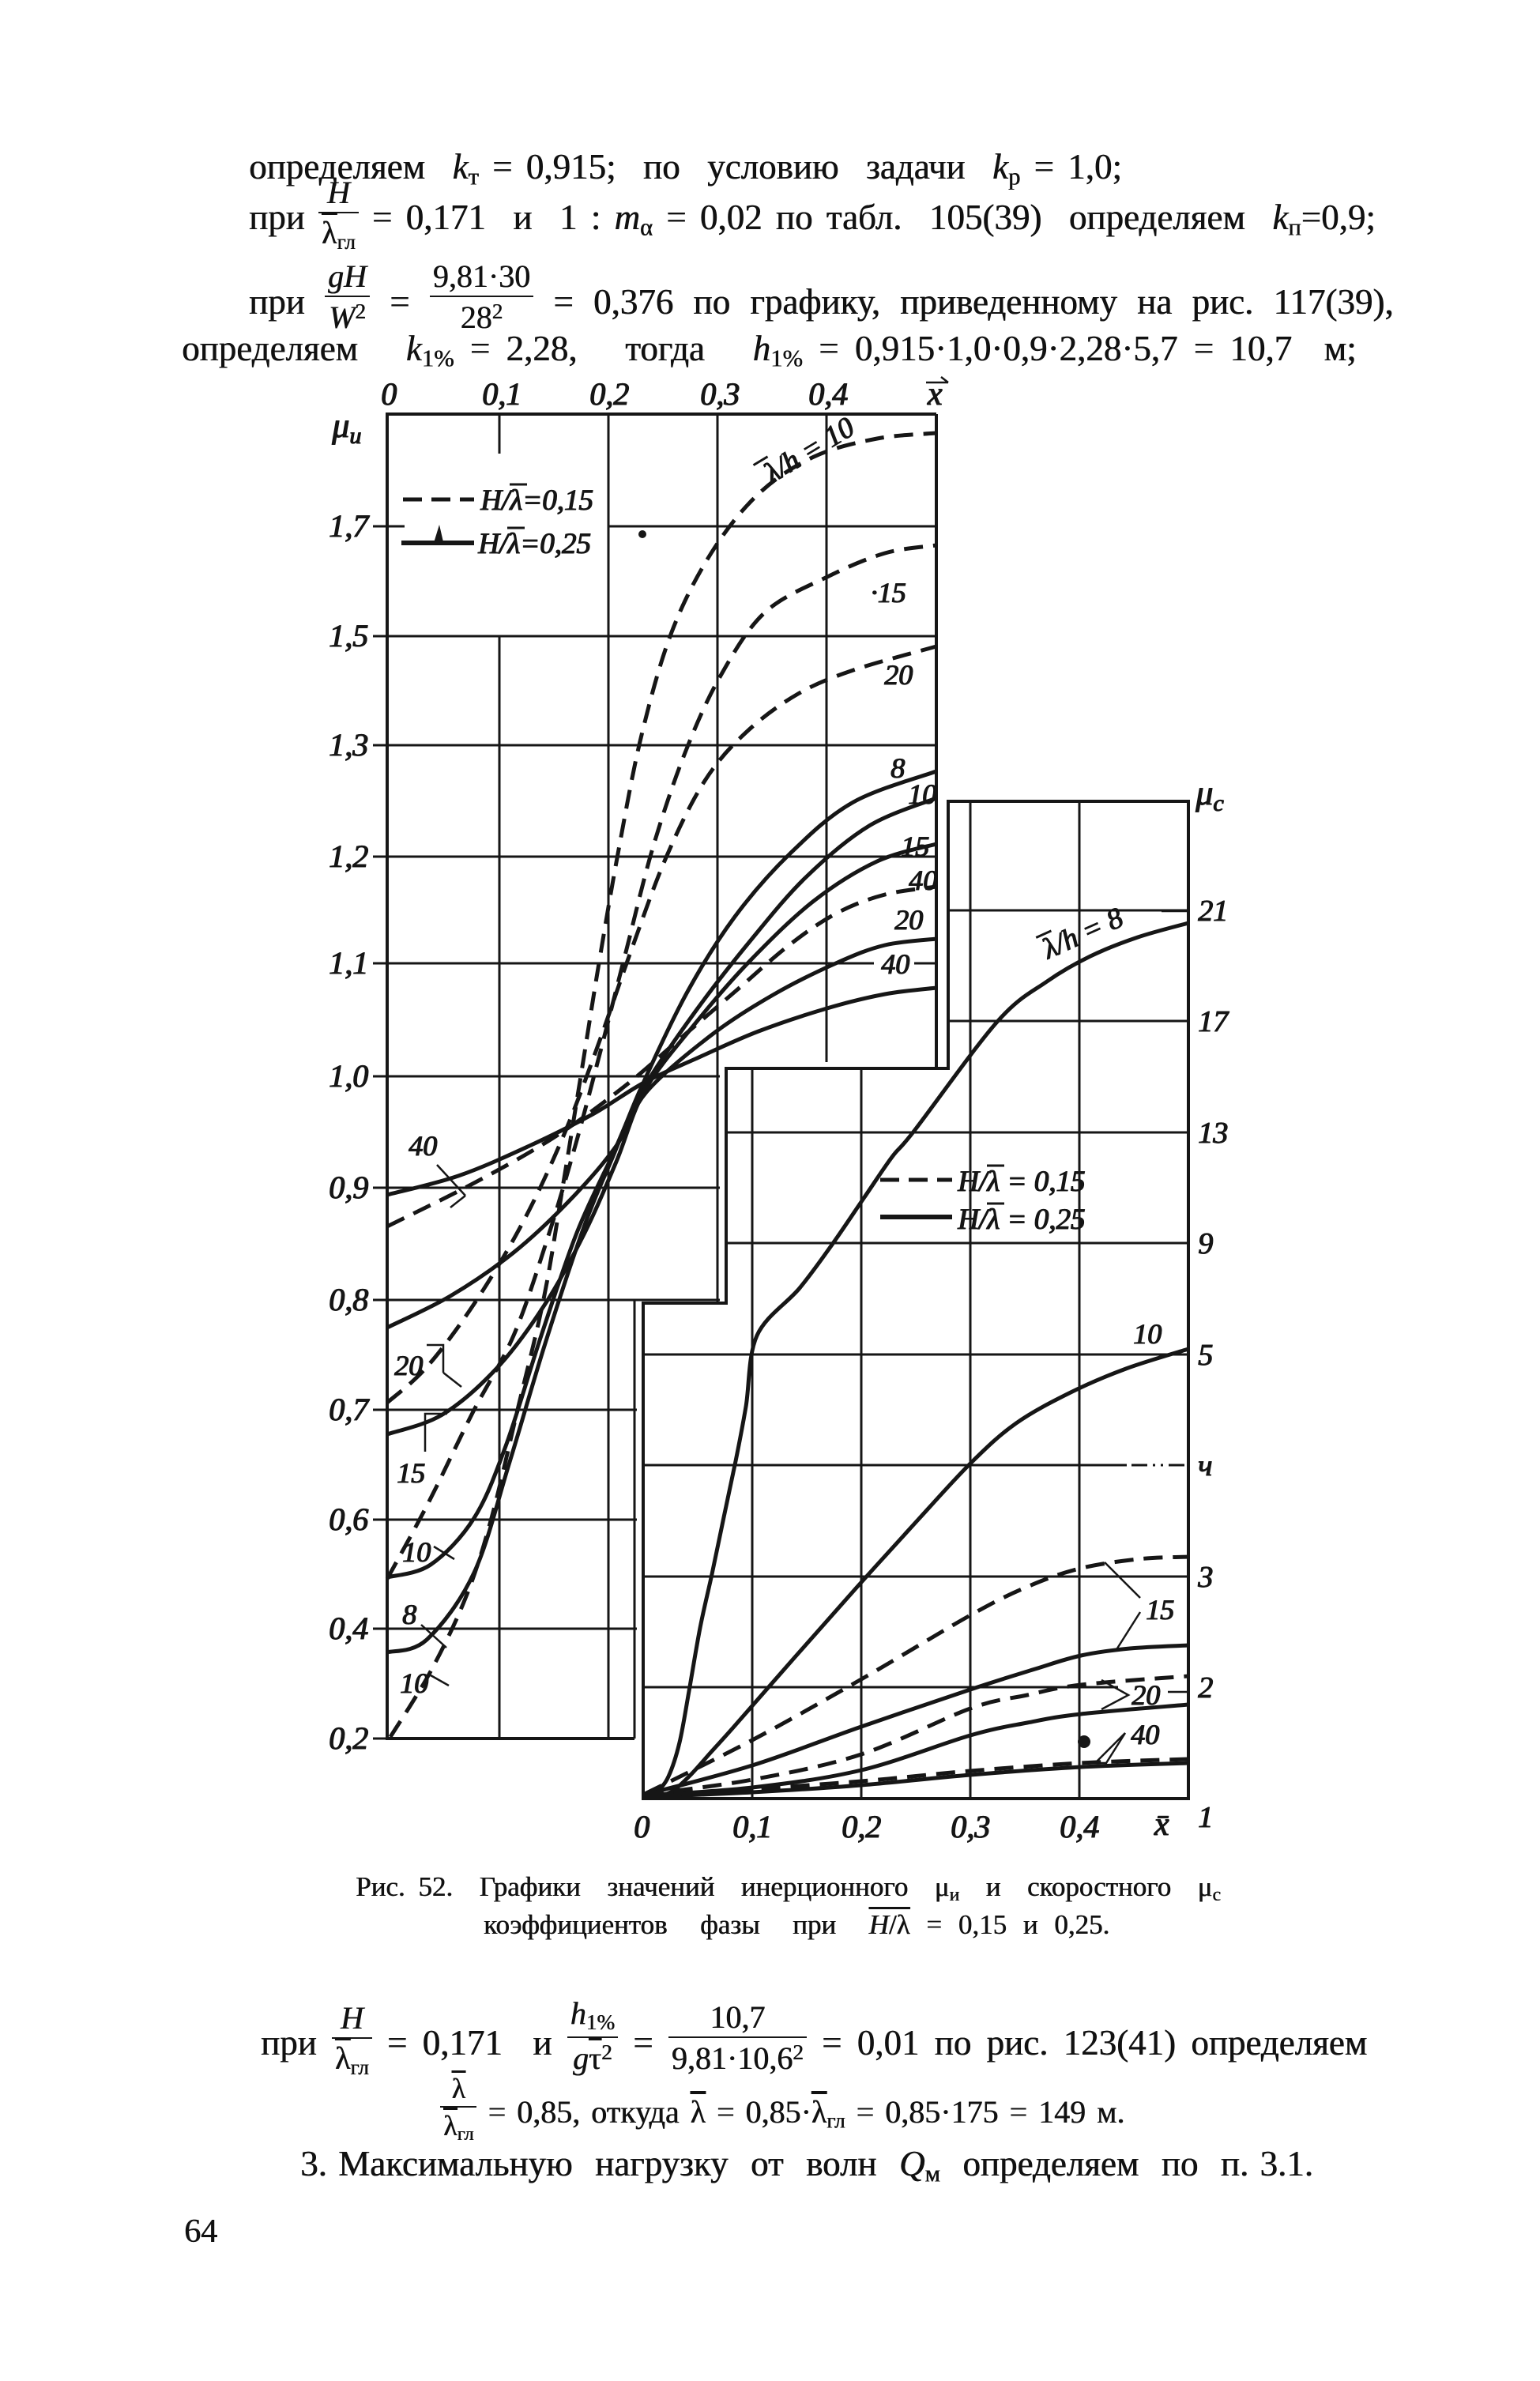  What do you see at coordinates (348, 1187) in the screenshot?
I see `svg-text: 0,9` at bounding box center [348, 1187].